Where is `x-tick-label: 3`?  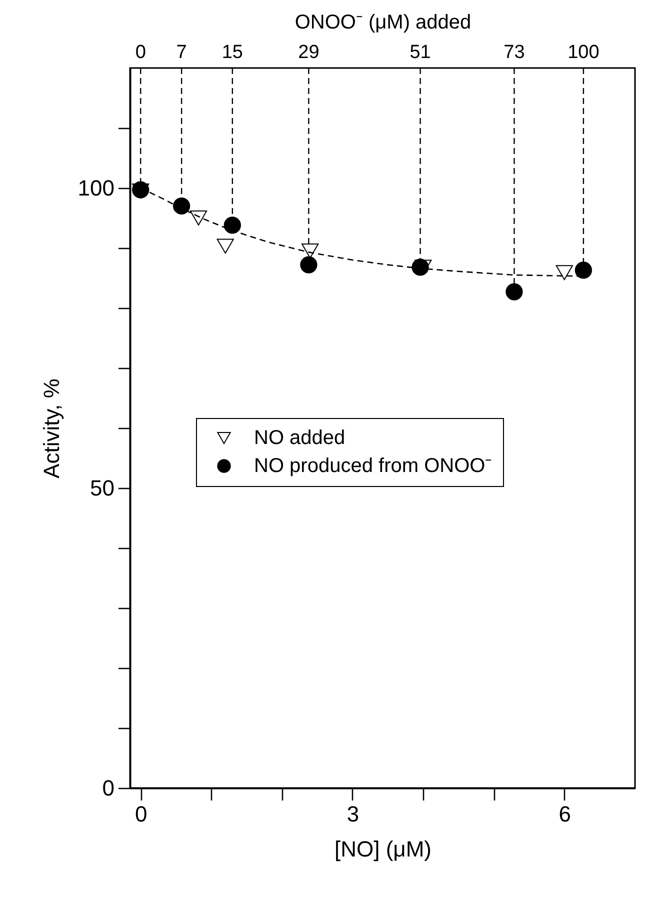 x-tick-label: 3 is located at coordinates (353, 814).